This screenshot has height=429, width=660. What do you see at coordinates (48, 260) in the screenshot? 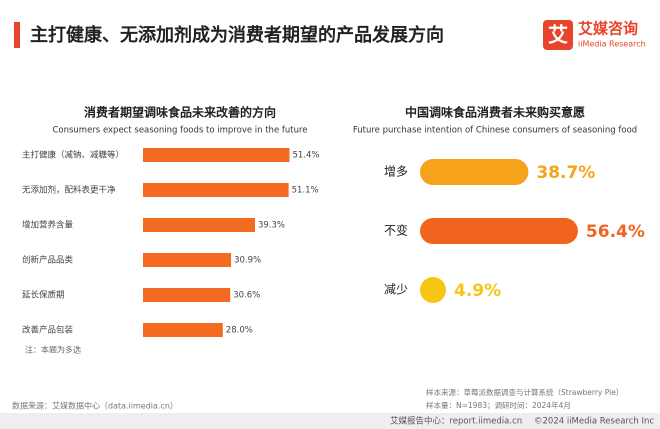
I see `category-label: 创新产品品类` at bounding box center [48, 260].